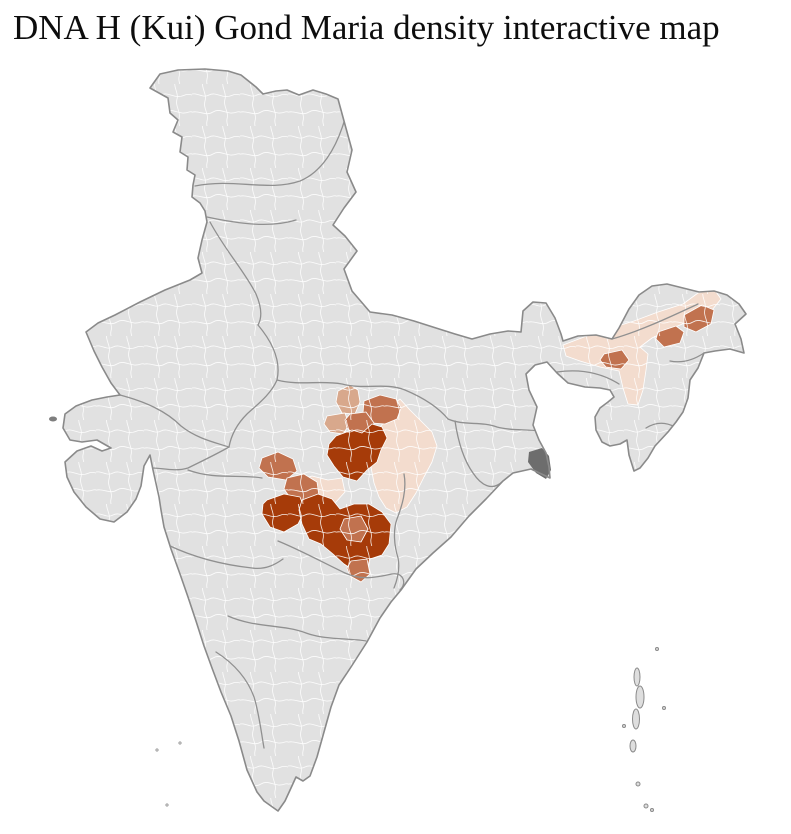 The image size is (791, 834). Describe the element at coordinates (168, 774) in the screenshot. I see `lakshadweep-islands` at that location.